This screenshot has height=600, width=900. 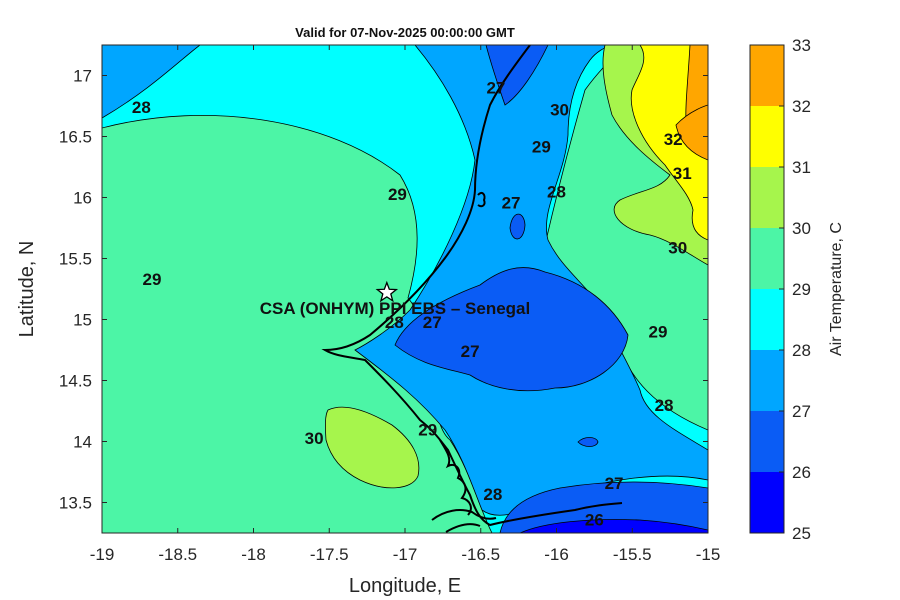 I want to click on x-tick-label: -18, so click(x=253, y=554).